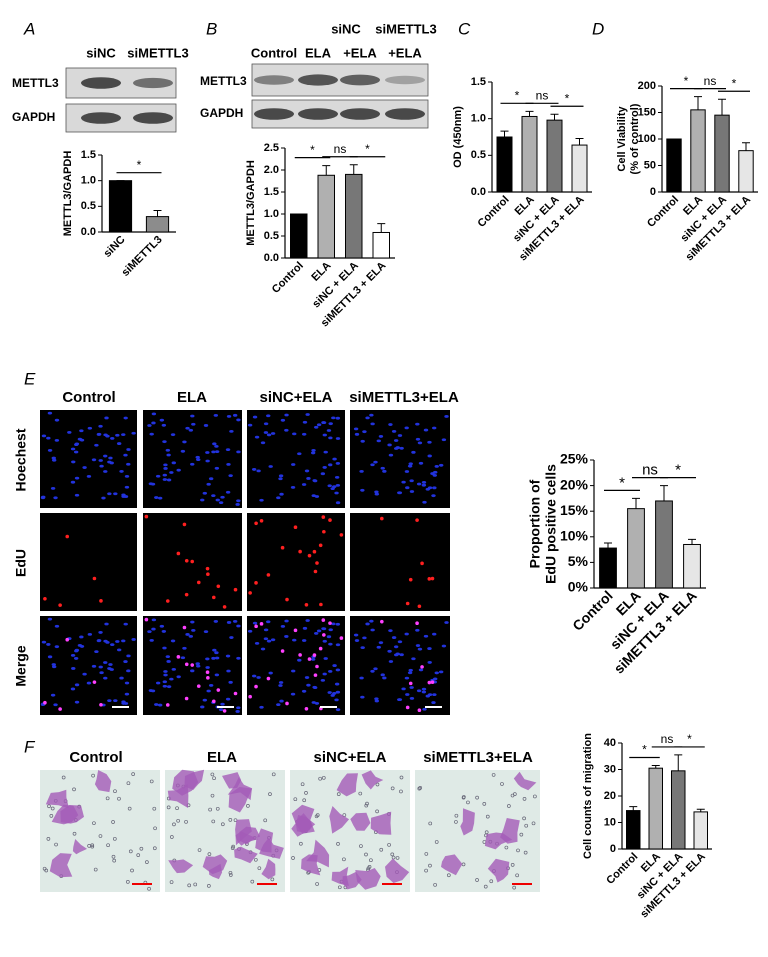 This screenshot has height=957, width=768. I want to click on y-axis-label: Cell Viability, so click(622, 139).